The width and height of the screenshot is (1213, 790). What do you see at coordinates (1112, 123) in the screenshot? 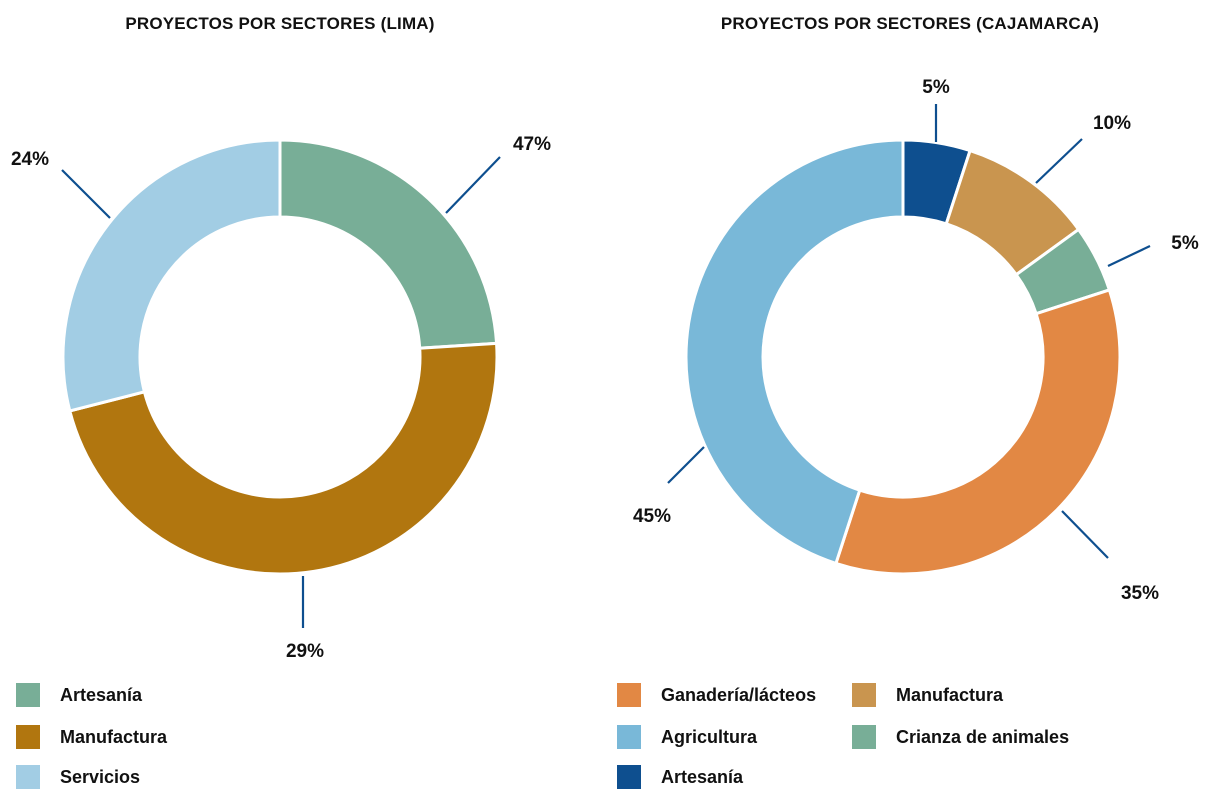
I see `data-label: 10%` at bounding box center [1112, 123].